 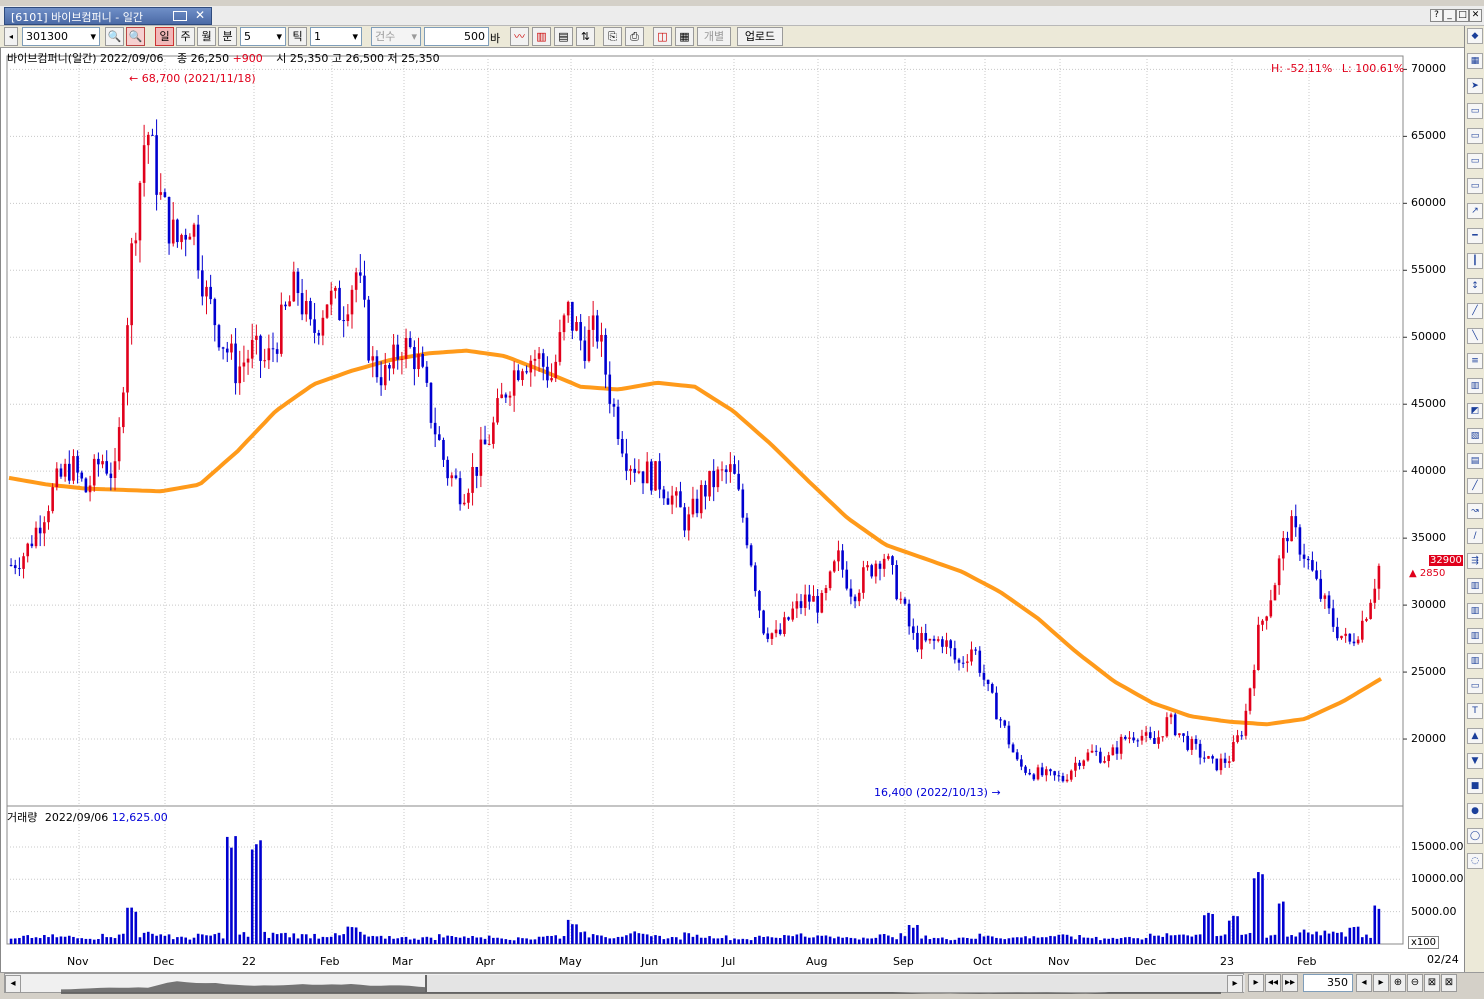 What do you see at coordinates (1449, 15) in the screenshot?
I see `minimize-button: _` at bounding box center [1449, 15].